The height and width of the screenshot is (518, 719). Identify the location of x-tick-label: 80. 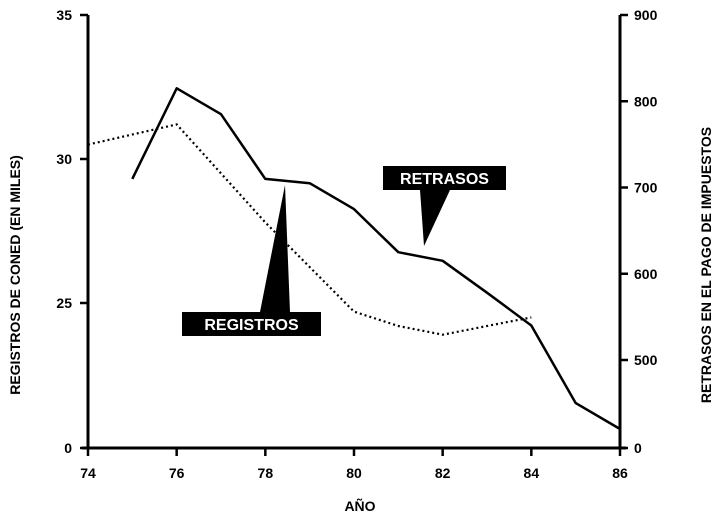
(354, 473).